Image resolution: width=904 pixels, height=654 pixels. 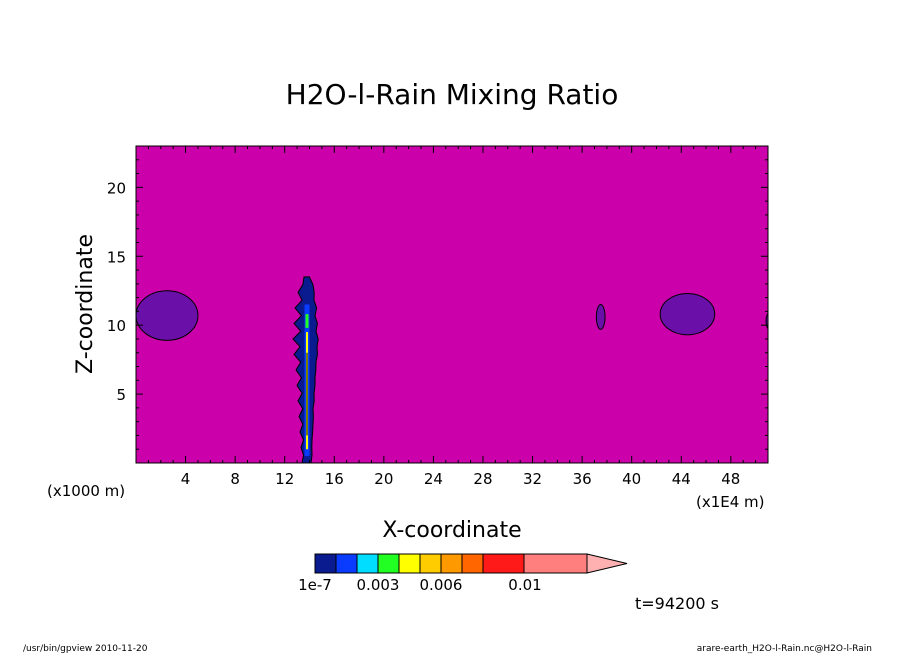 I want to click on colorbar-label: 0.01, so click(x=524, y=585).